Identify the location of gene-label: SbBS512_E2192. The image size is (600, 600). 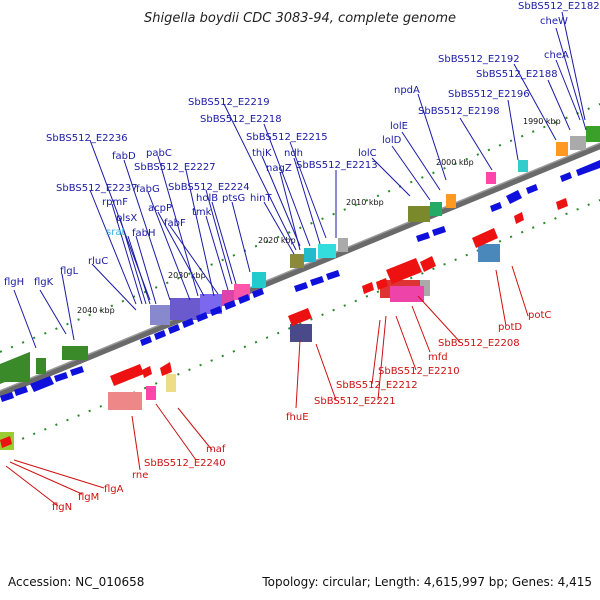
(479, 59).